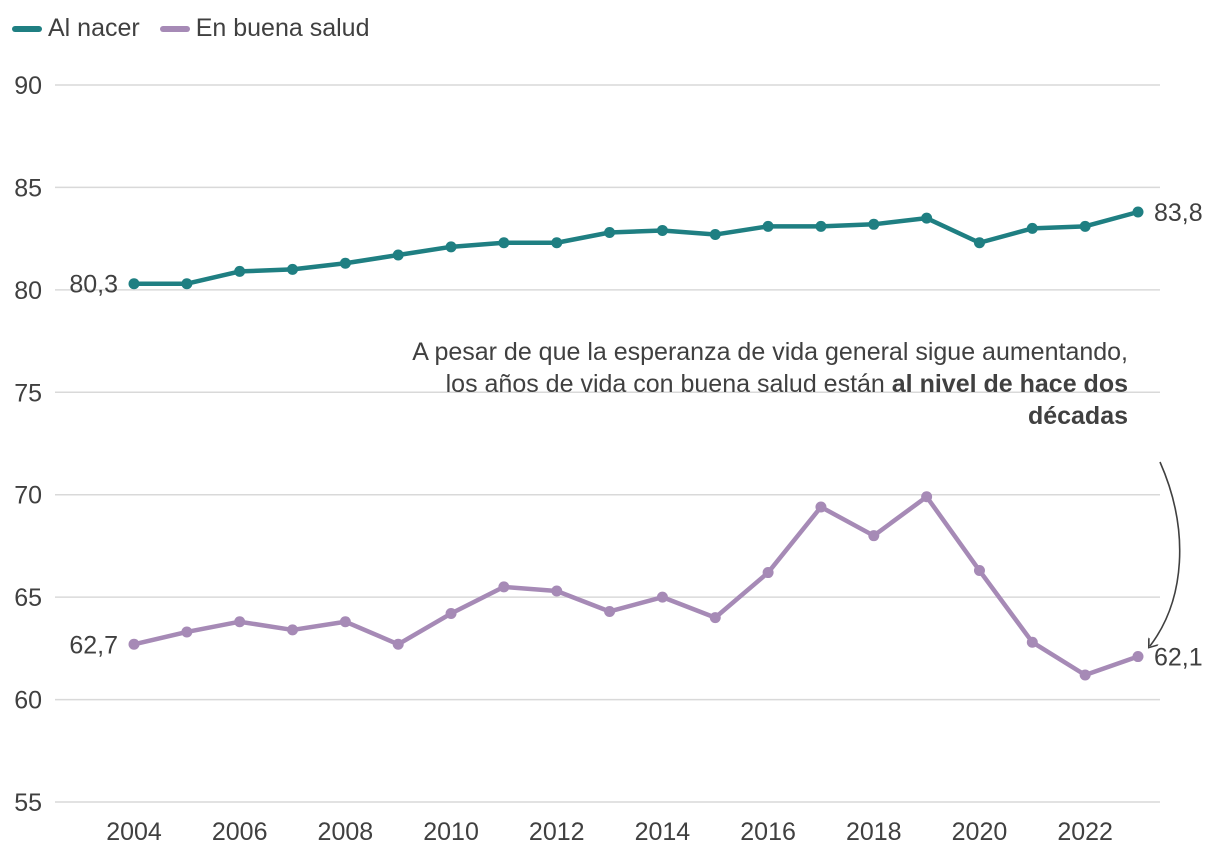 The image size is (1220, 858). What do you see at coordinates (874, 224) in the screenshot?
I see `data-point-al-nacer-2018` at bounding box center [874, 224].